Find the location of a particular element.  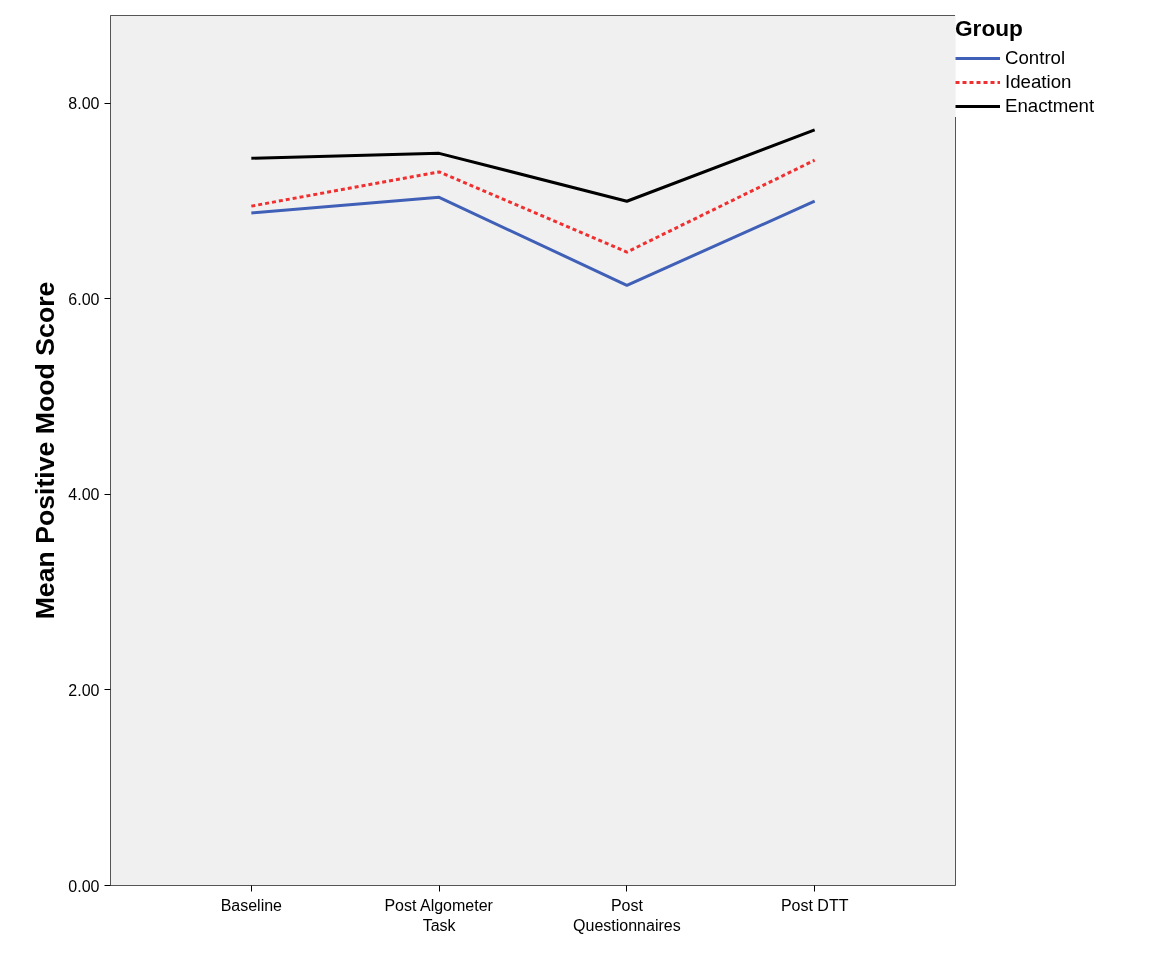

legend-title: Group is located at coordinates (989, 28).